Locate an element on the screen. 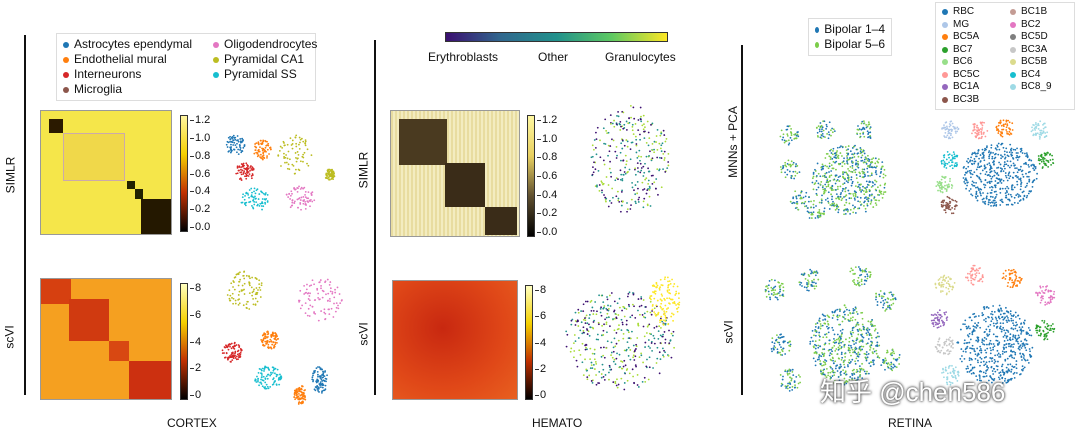  legend-label: Bipolar 1–4 is located at coordinates (854, 29).